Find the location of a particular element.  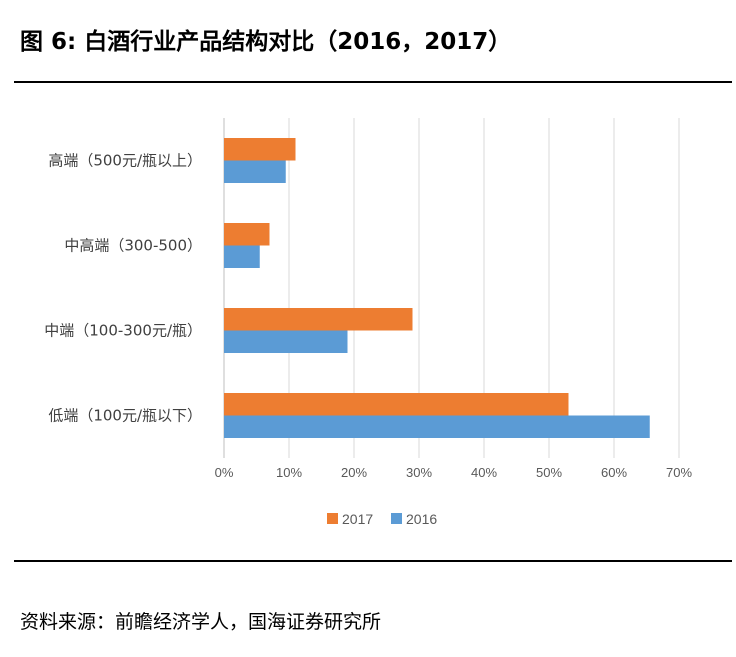

x-tick-label: 70% is located at coordinates (679, 472).